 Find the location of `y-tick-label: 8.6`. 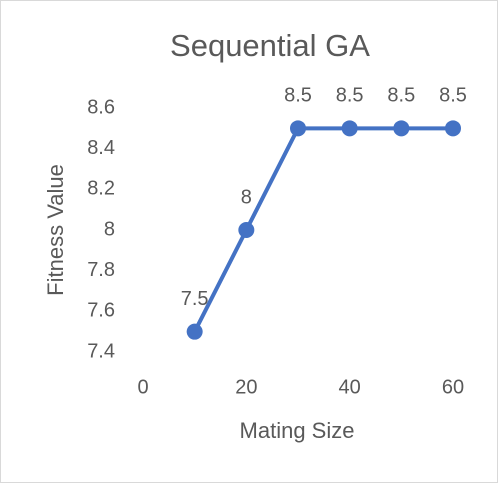

y-tick-label: 8.6 is located at coordinates (101, 107).